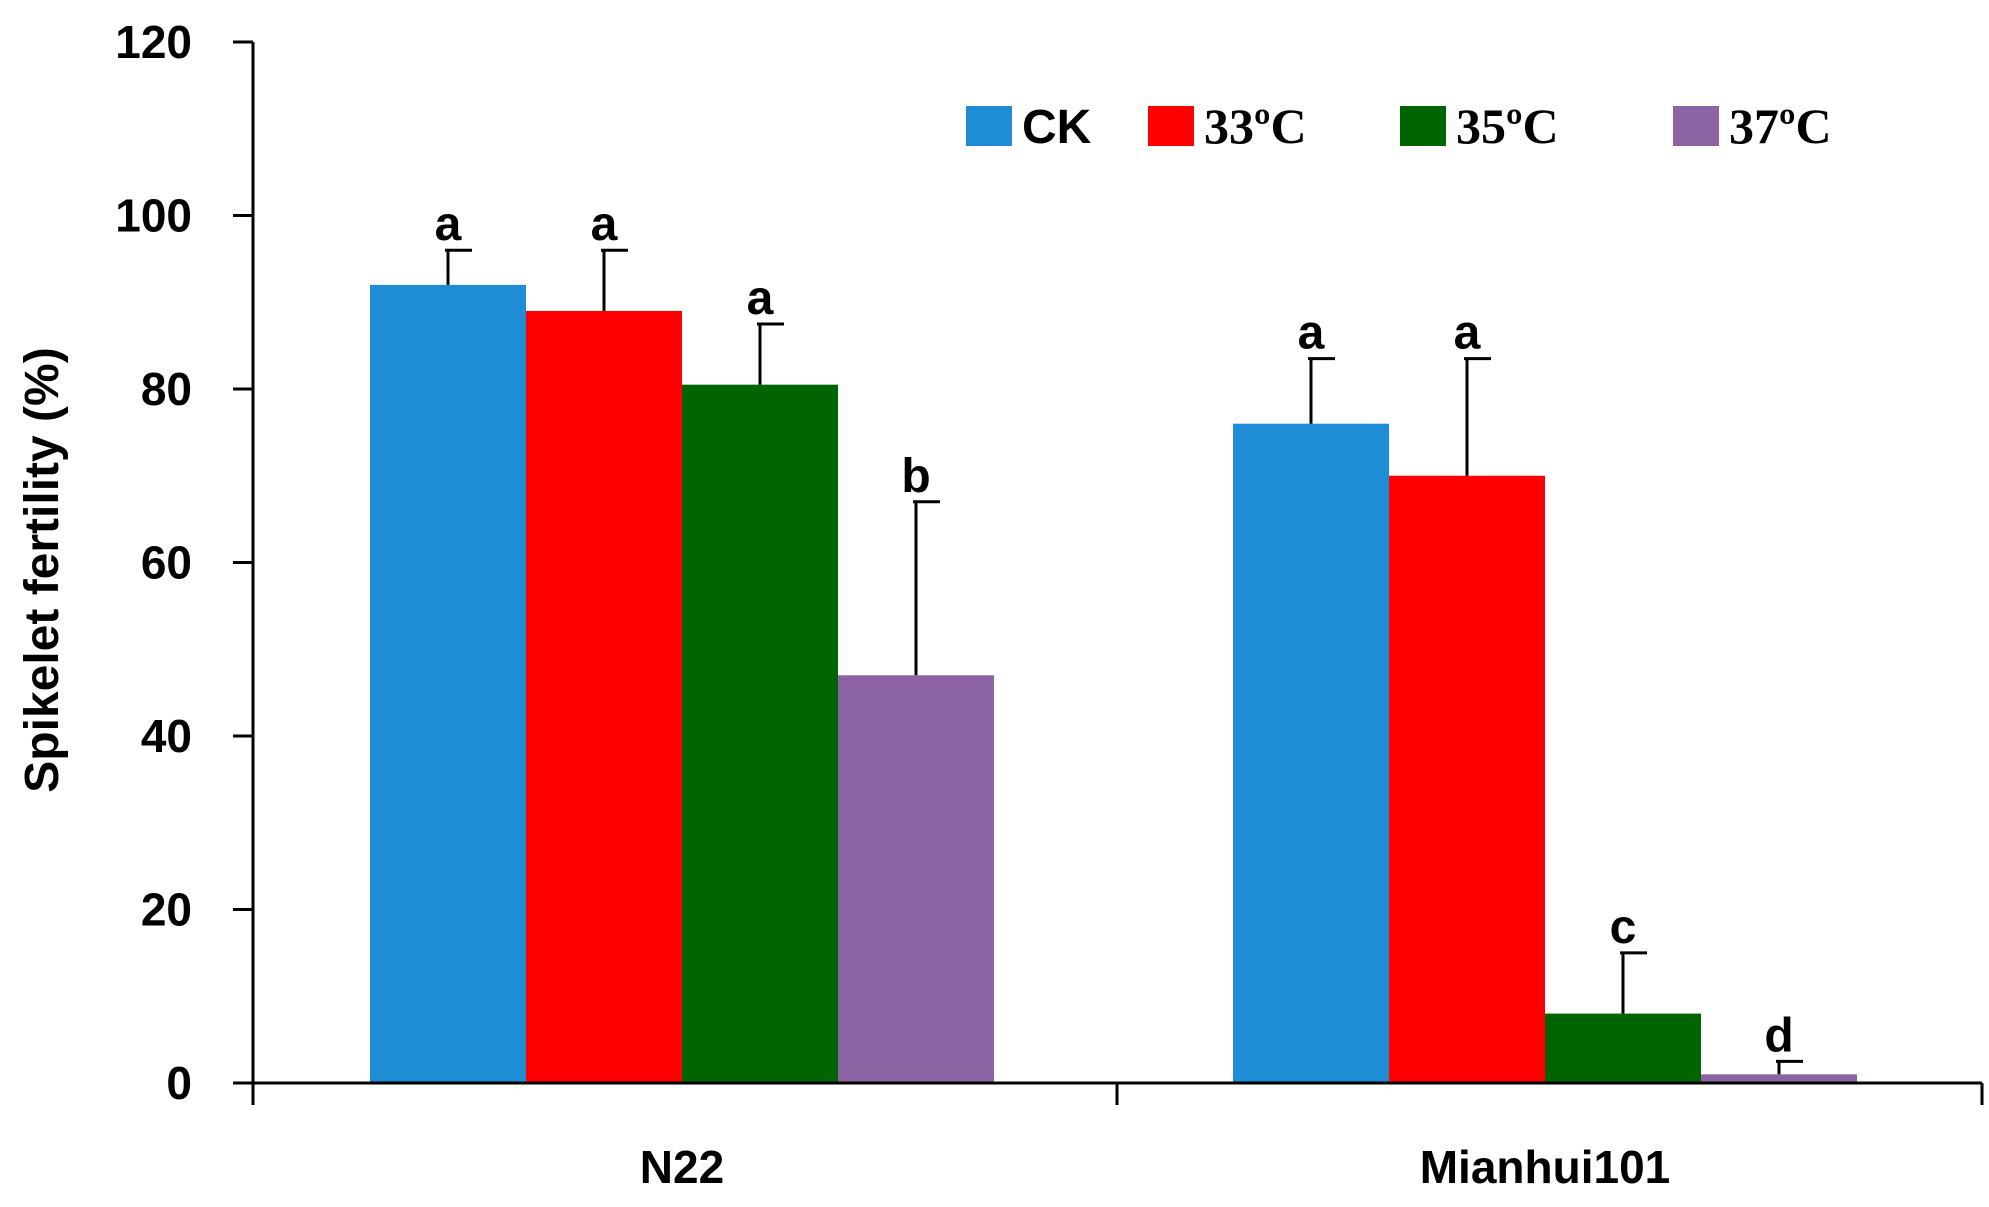  What do you see at coordinates (1171, 126) in the screenshot?
I see `legend-swatch-33ºC` at bounding box center [1171, 126].